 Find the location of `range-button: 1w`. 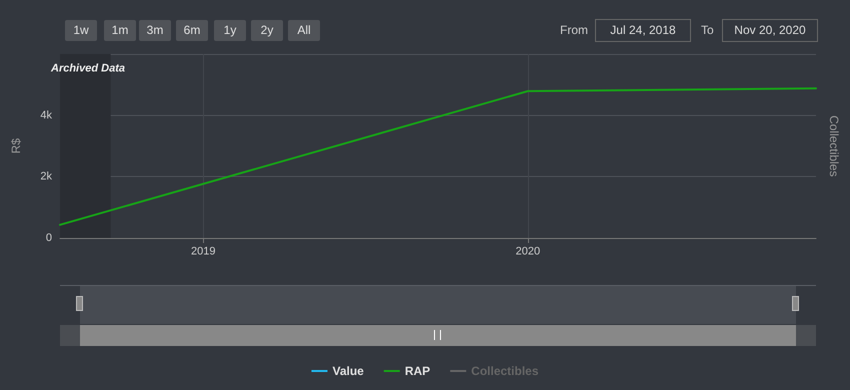

range-button: 1w is located at coordinates (81, 30).